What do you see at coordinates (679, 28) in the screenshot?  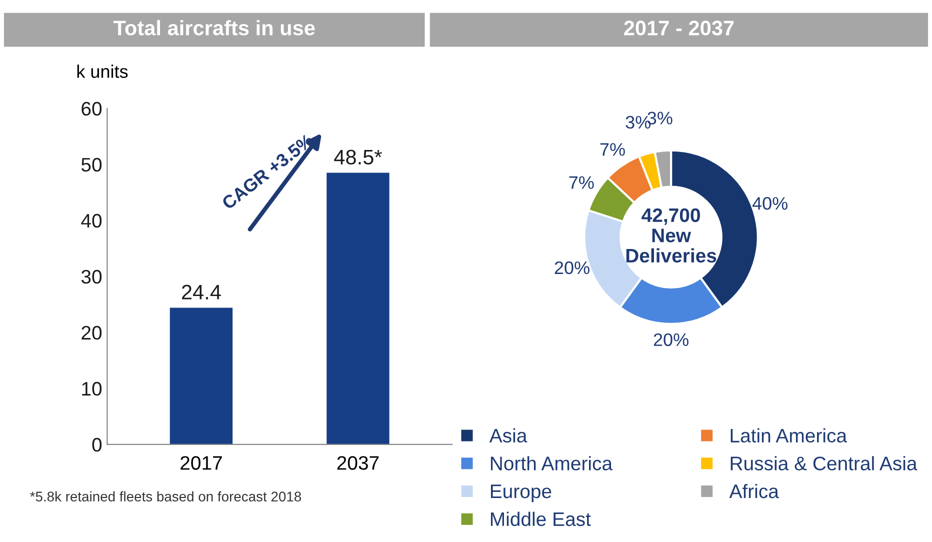 I see `chart-title: 2017 - 2037` at bounding box center [679, 28].